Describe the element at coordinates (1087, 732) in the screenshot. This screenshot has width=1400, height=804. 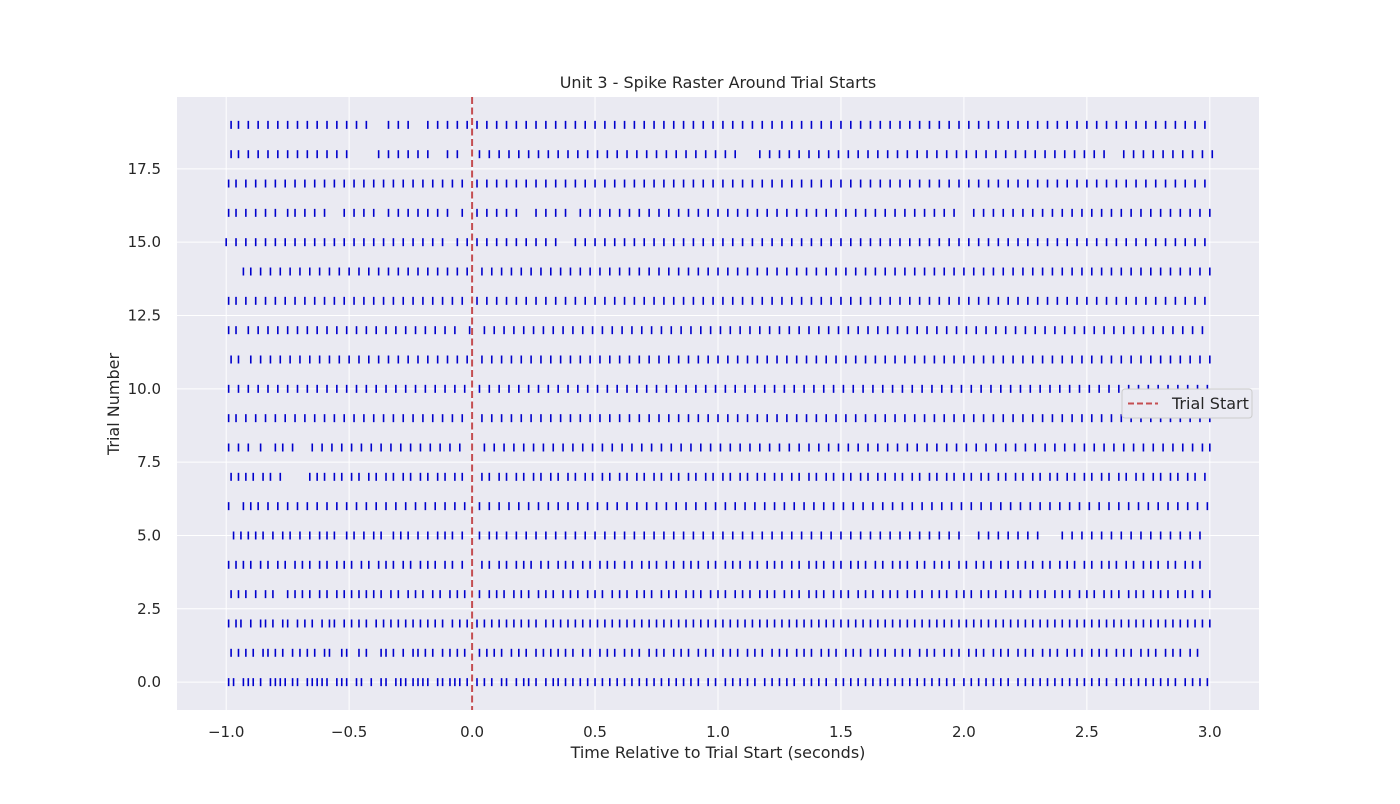
I see `x-tick-label: 2.5` at that location.